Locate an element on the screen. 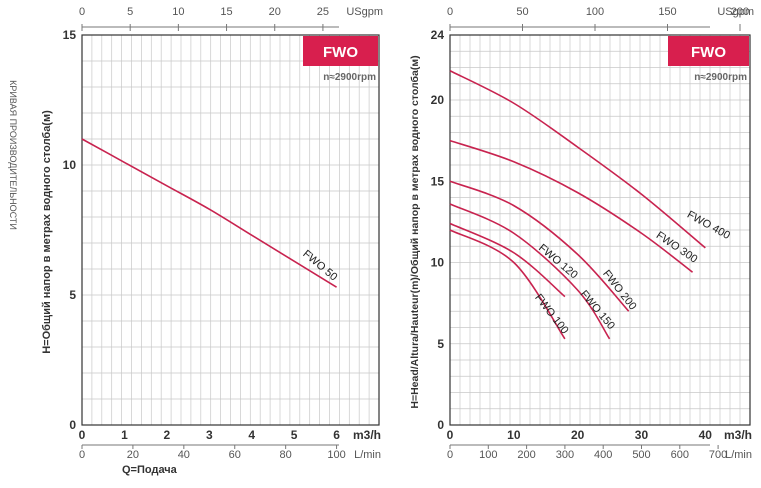 The image size is (761, 488). top-axis-tick-label: 200 is located at coordinates (740, 12).